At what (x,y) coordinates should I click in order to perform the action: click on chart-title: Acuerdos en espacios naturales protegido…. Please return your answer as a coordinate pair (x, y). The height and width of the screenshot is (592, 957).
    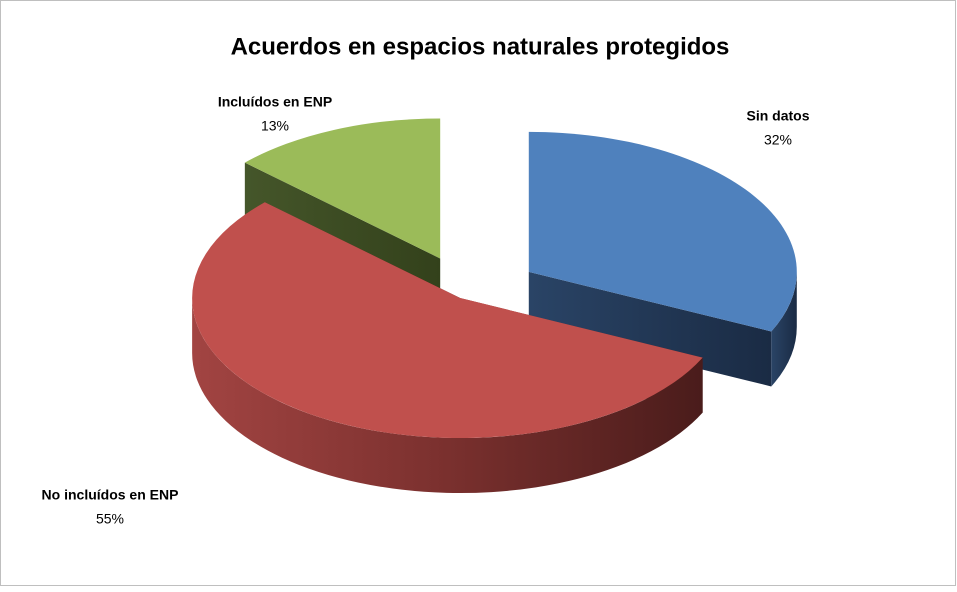
    Looking at the image, I should click on (480, 46).